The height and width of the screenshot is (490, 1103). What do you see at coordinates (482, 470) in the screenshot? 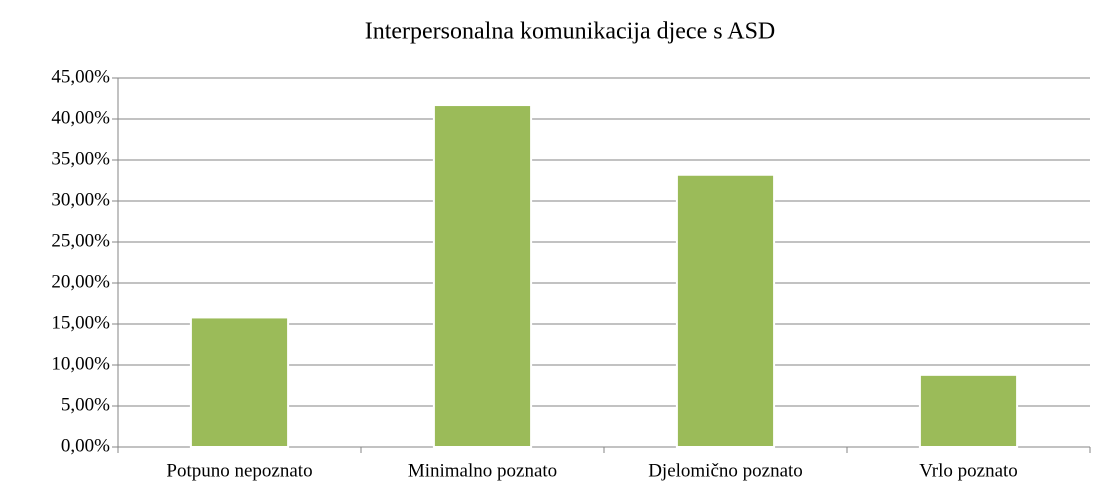
I see `x-tick-label: Minimalno poznato` at bounding box center [482, 470].